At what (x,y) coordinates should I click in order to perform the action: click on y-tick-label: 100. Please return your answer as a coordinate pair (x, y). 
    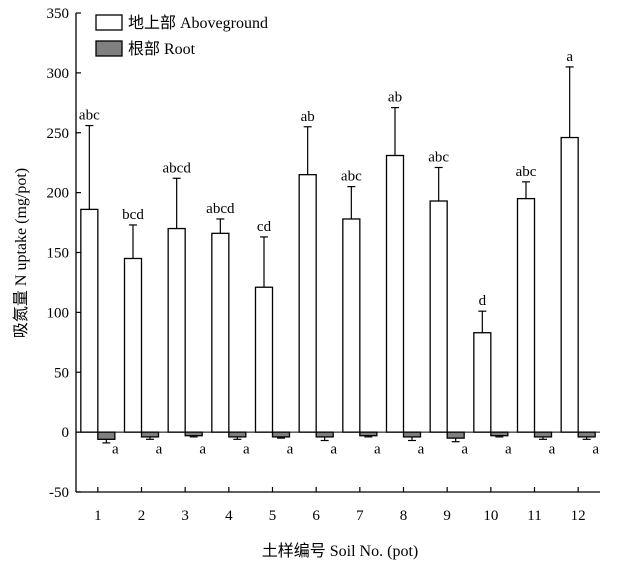
    Looking at the image, I should click on (58, 313).